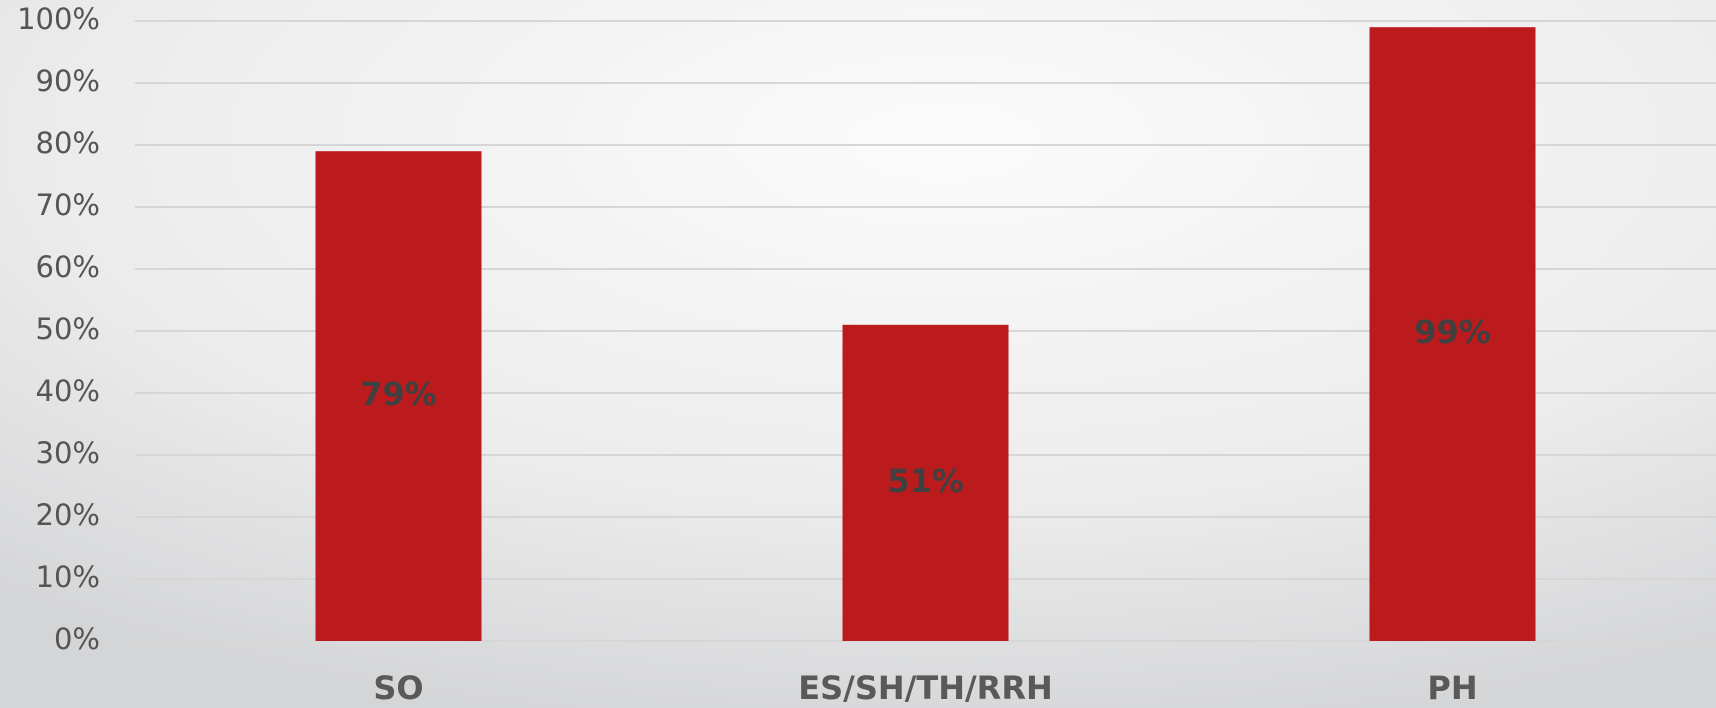 The height and width of the screenshot is (708, 1716). I want to click on y-tick-label: 60%, so click(68, 267).